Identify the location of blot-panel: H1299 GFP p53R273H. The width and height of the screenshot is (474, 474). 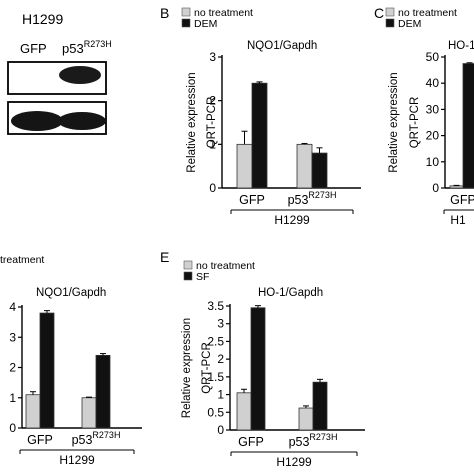
(59, 73).